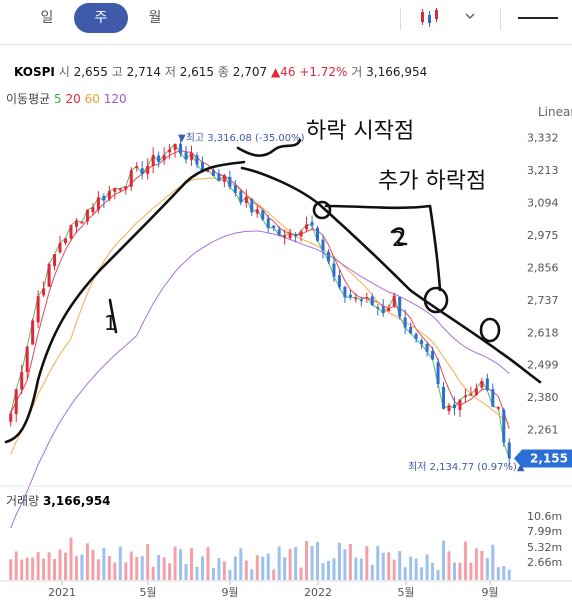  What do you see at coordinates (470, 16) in the screenshot?
I see `chevron-down-icon` at bounding box center [470, 16].